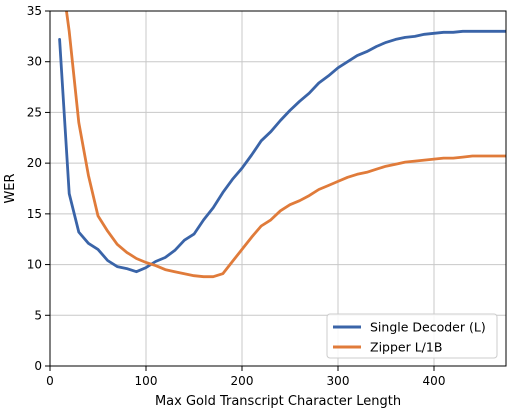 The width and height of the screenshot is (512, 413). Describe the element at coordinates (34, 112) in the screenshot. I see `y-tick-label: 25` at that location.